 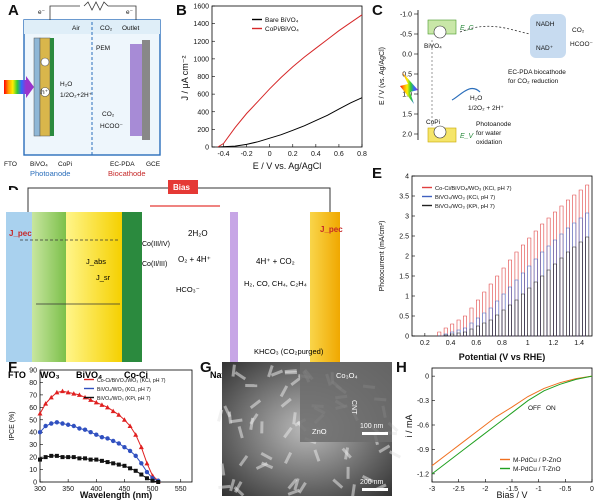 I want to click on c-o2-label: 1/2O₂ + 2H⁺, so click(x=486, y=108).